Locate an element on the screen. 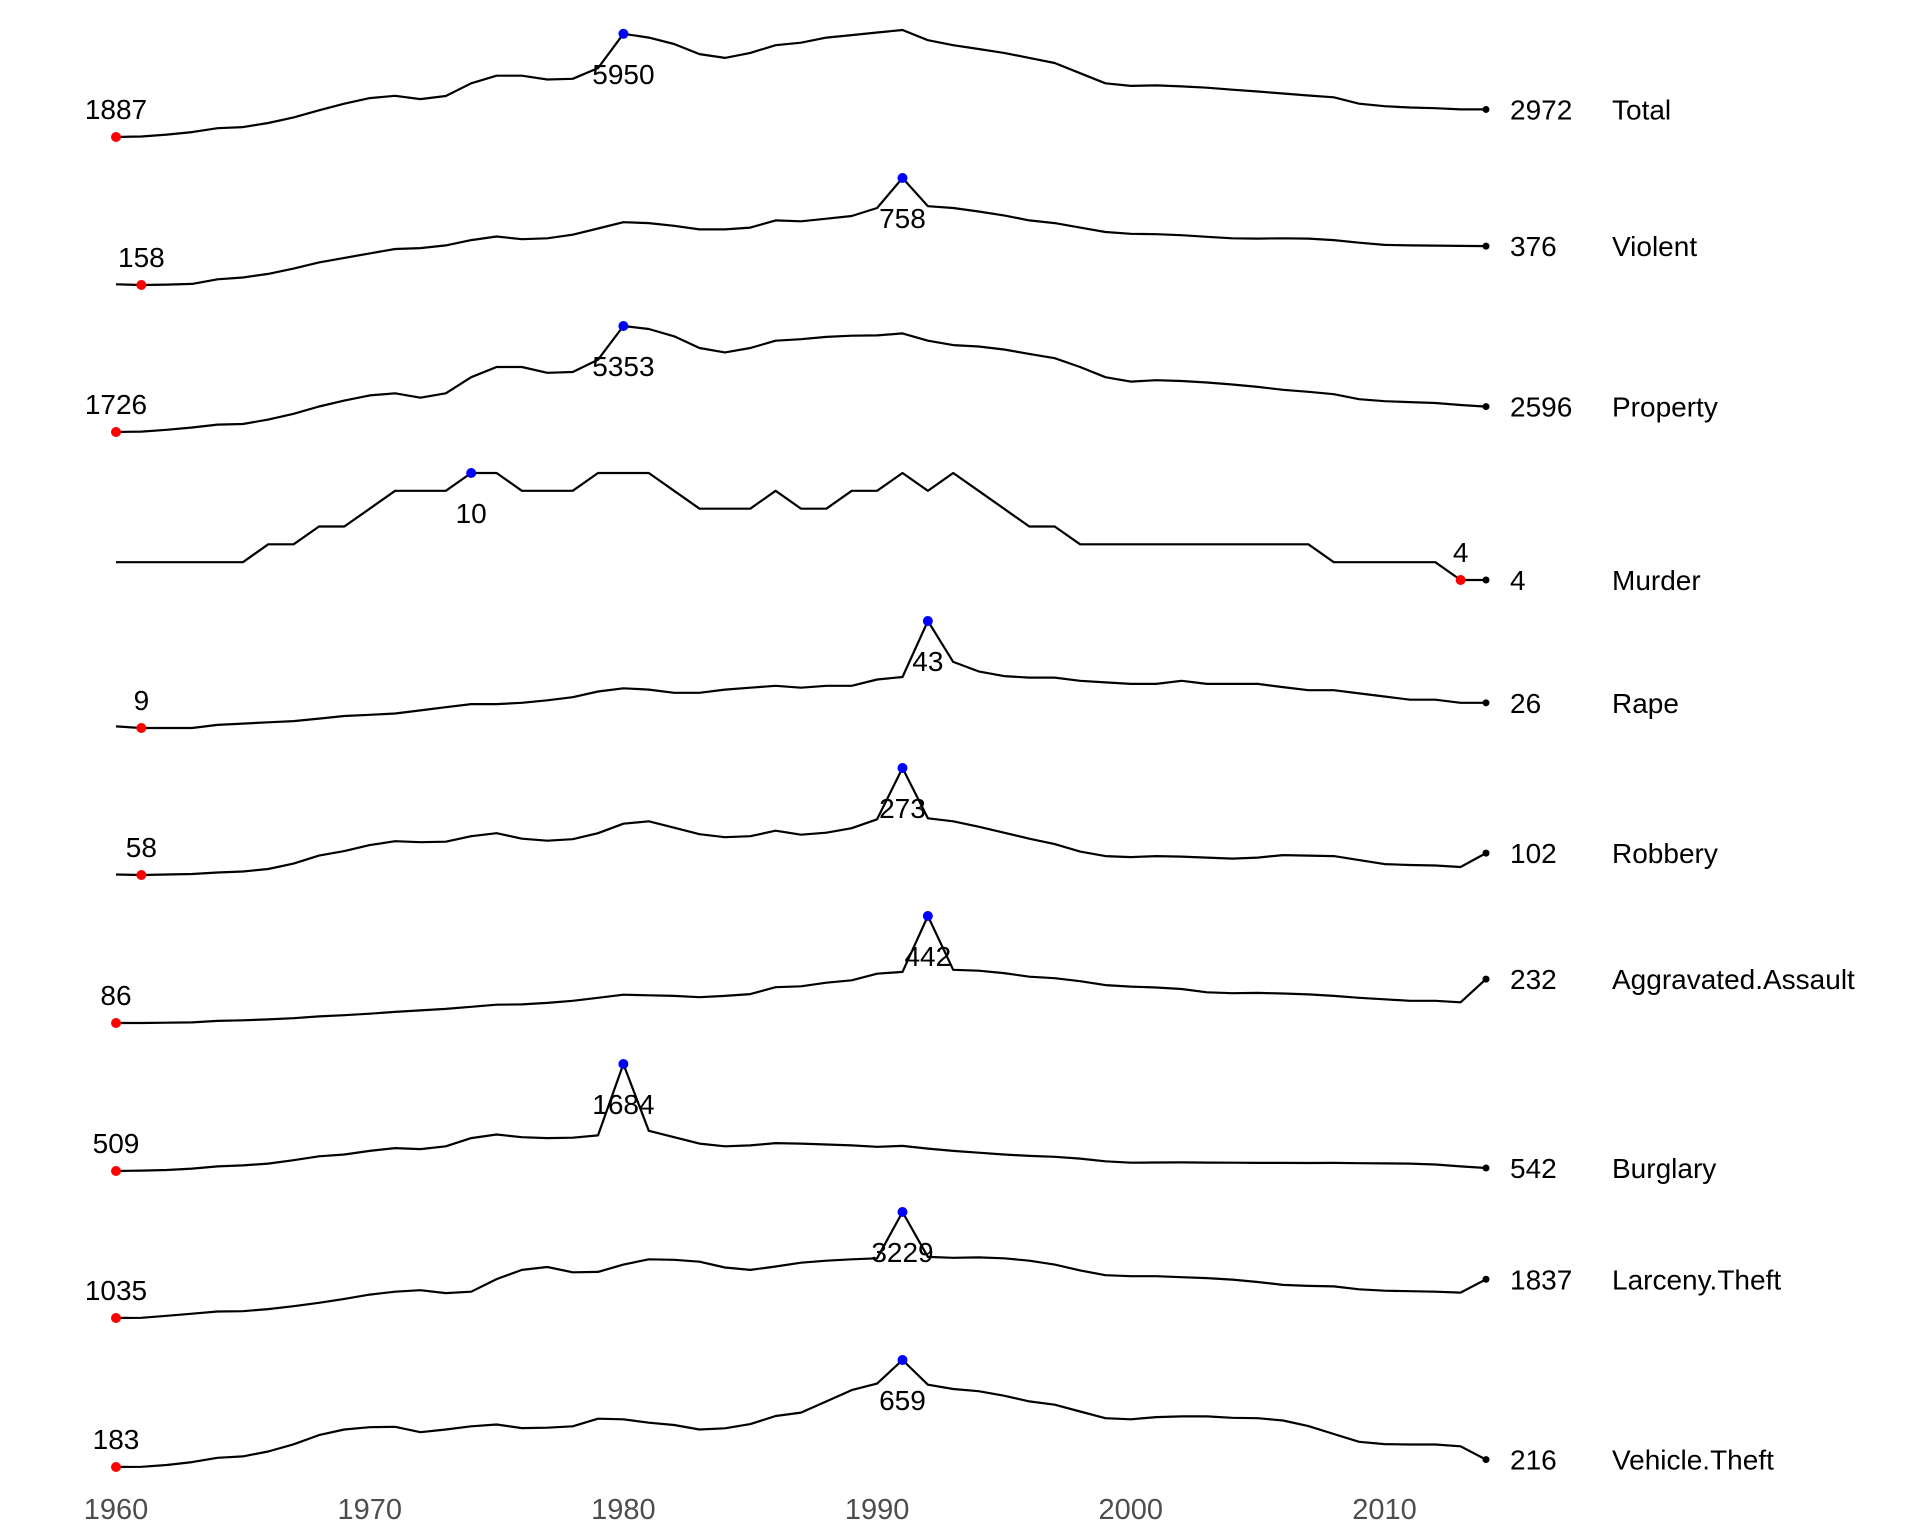  series-robbery: 58 273 102 Robbery is located at coordinates (916, 821).